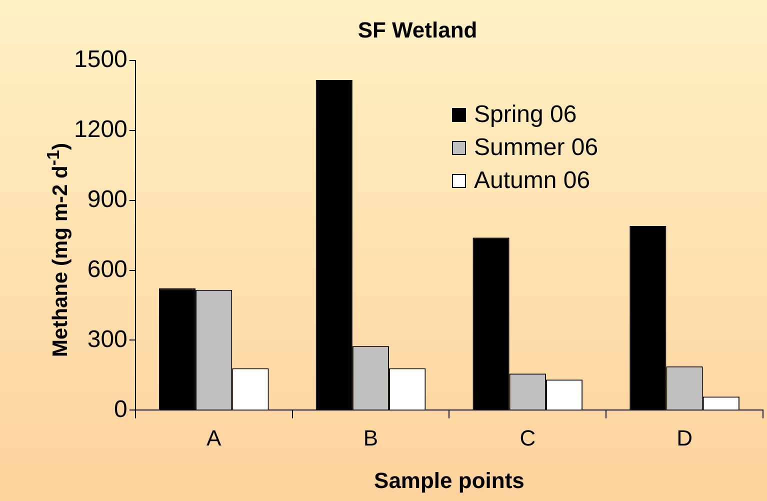 This screenshot has width=767, height=501. What do you see at coordinates (107, 269) in the screenshot?
I see `y-tick-label: 600` at bounding box center [107, 269].